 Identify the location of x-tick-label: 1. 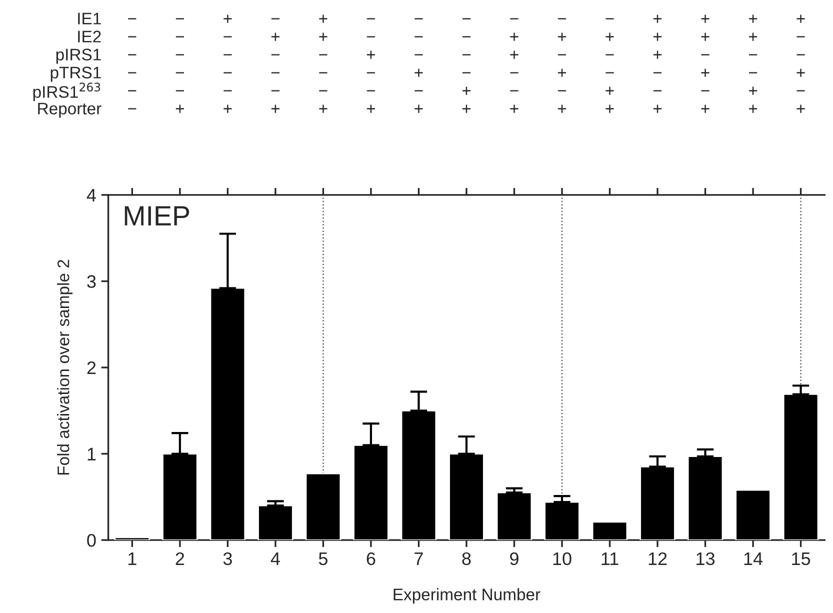
(132, 558).